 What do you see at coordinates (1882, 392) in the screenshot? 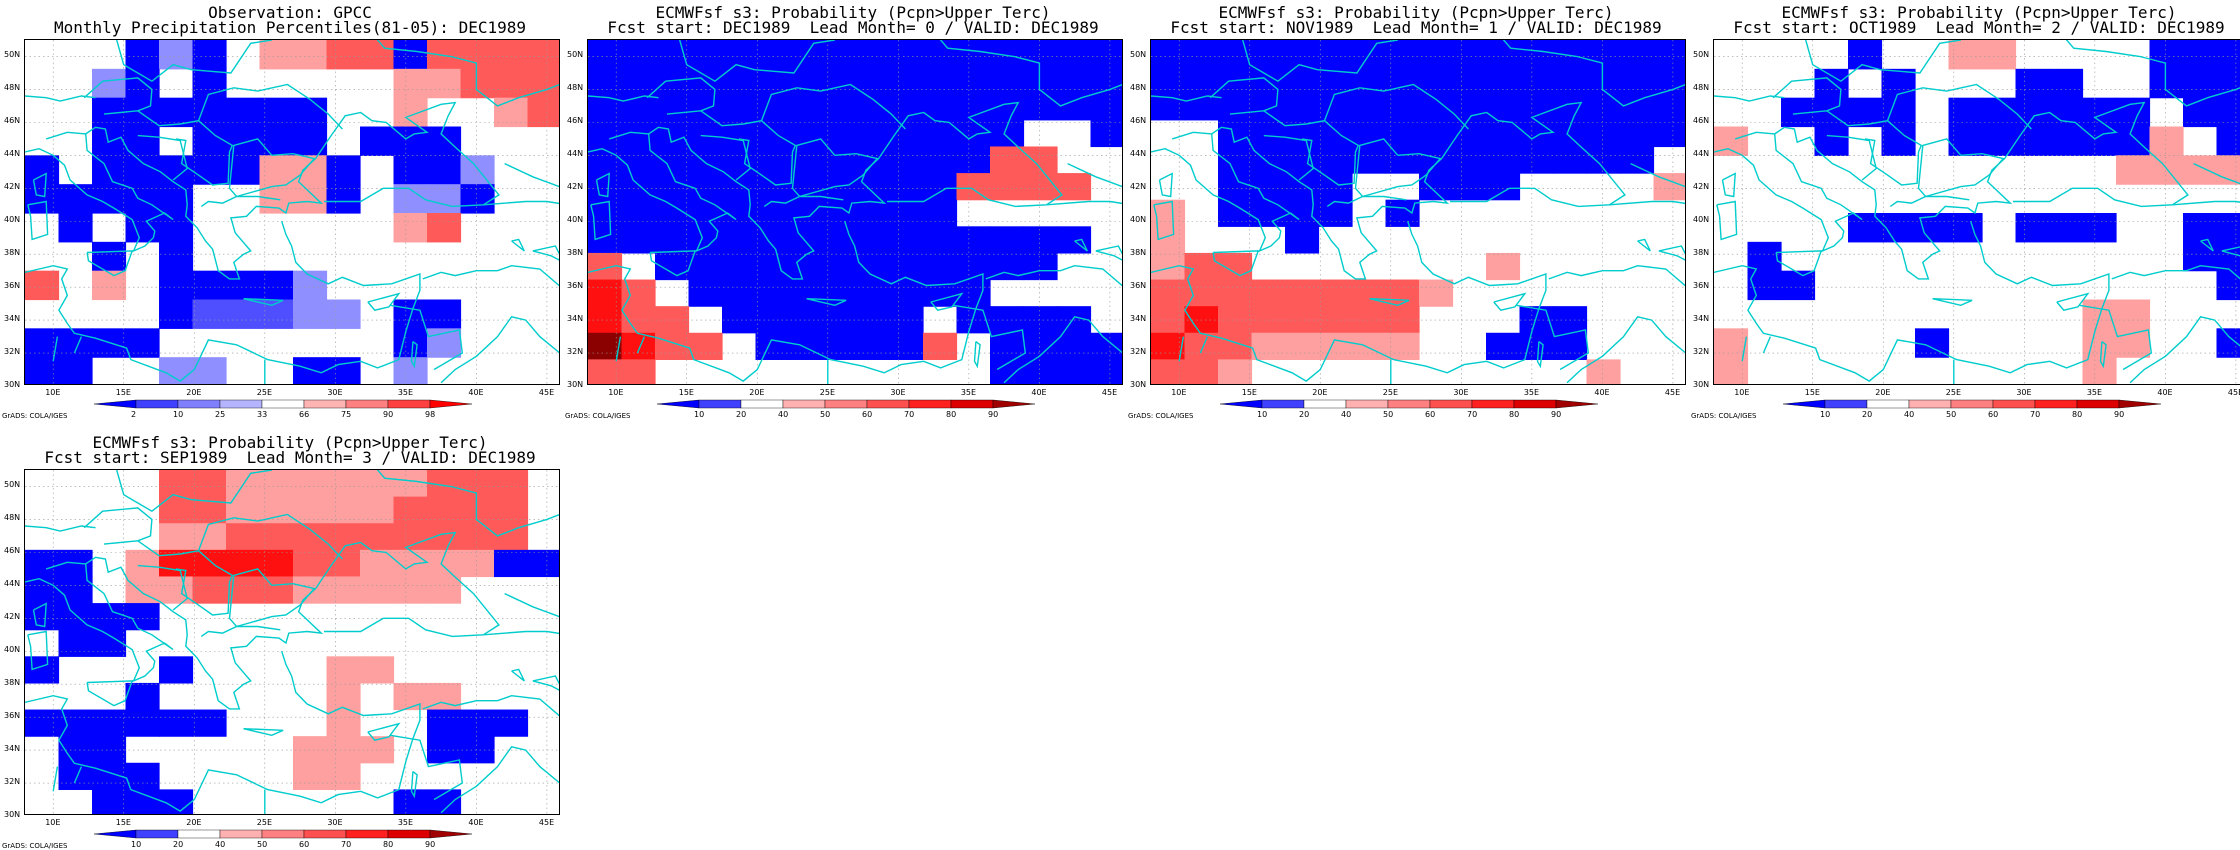
I see `lon-label: 20E` at bounding box center [1882, 392].